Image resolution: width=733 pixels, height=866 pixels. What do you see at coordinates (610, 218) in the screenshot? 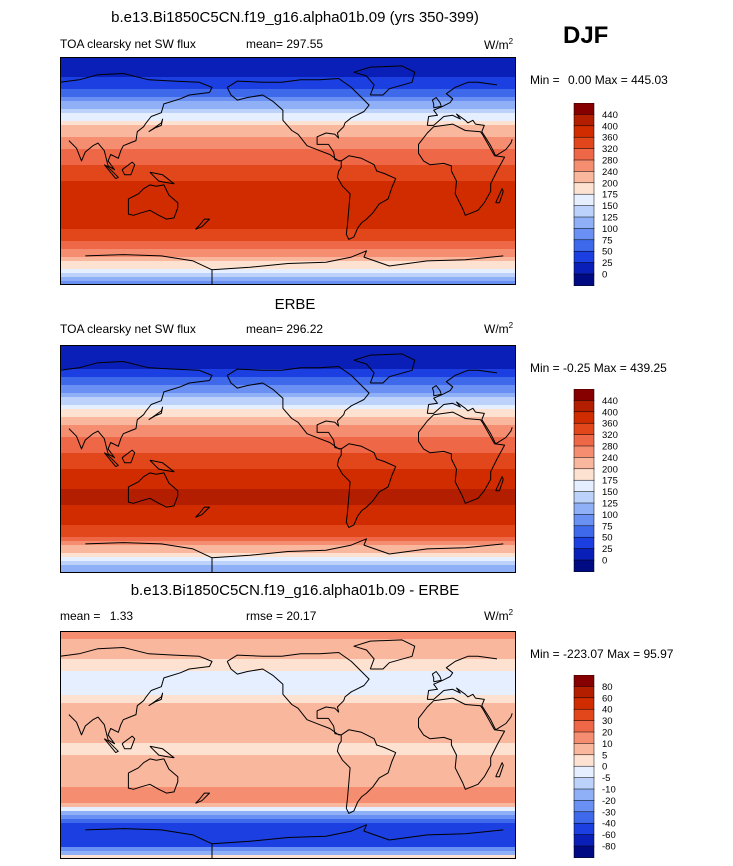
I see `cb1-tick-9: 125` at bounding box center [610, 218].